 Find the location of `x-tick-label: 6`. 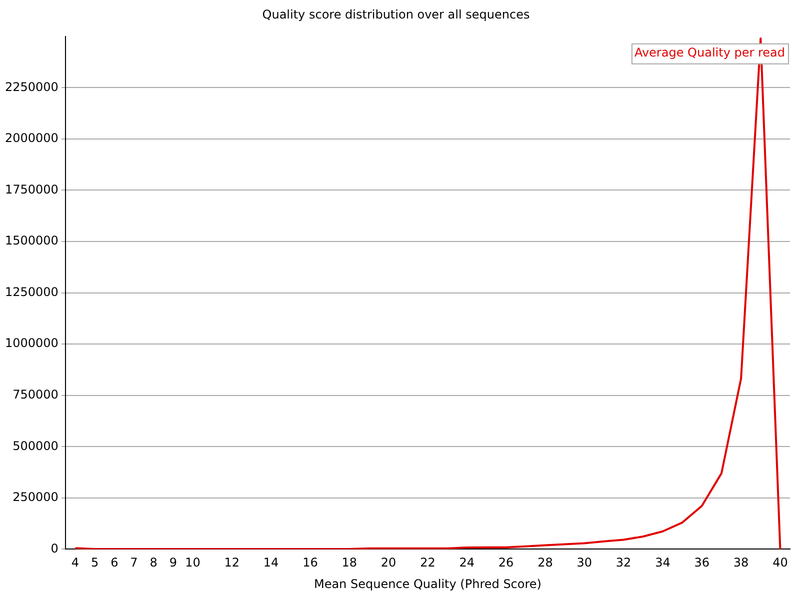

x-tick-label: 6 is located at coordinates (114, 563).